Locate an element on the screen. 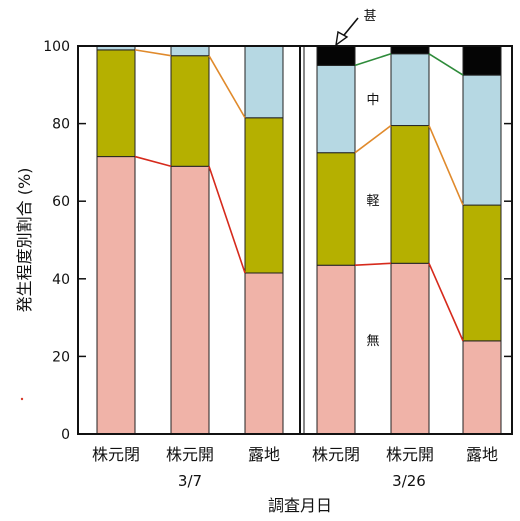 This screenshot has width=520, height=521. y-tick-label-100: 100 is located at coordinates (56, 47).